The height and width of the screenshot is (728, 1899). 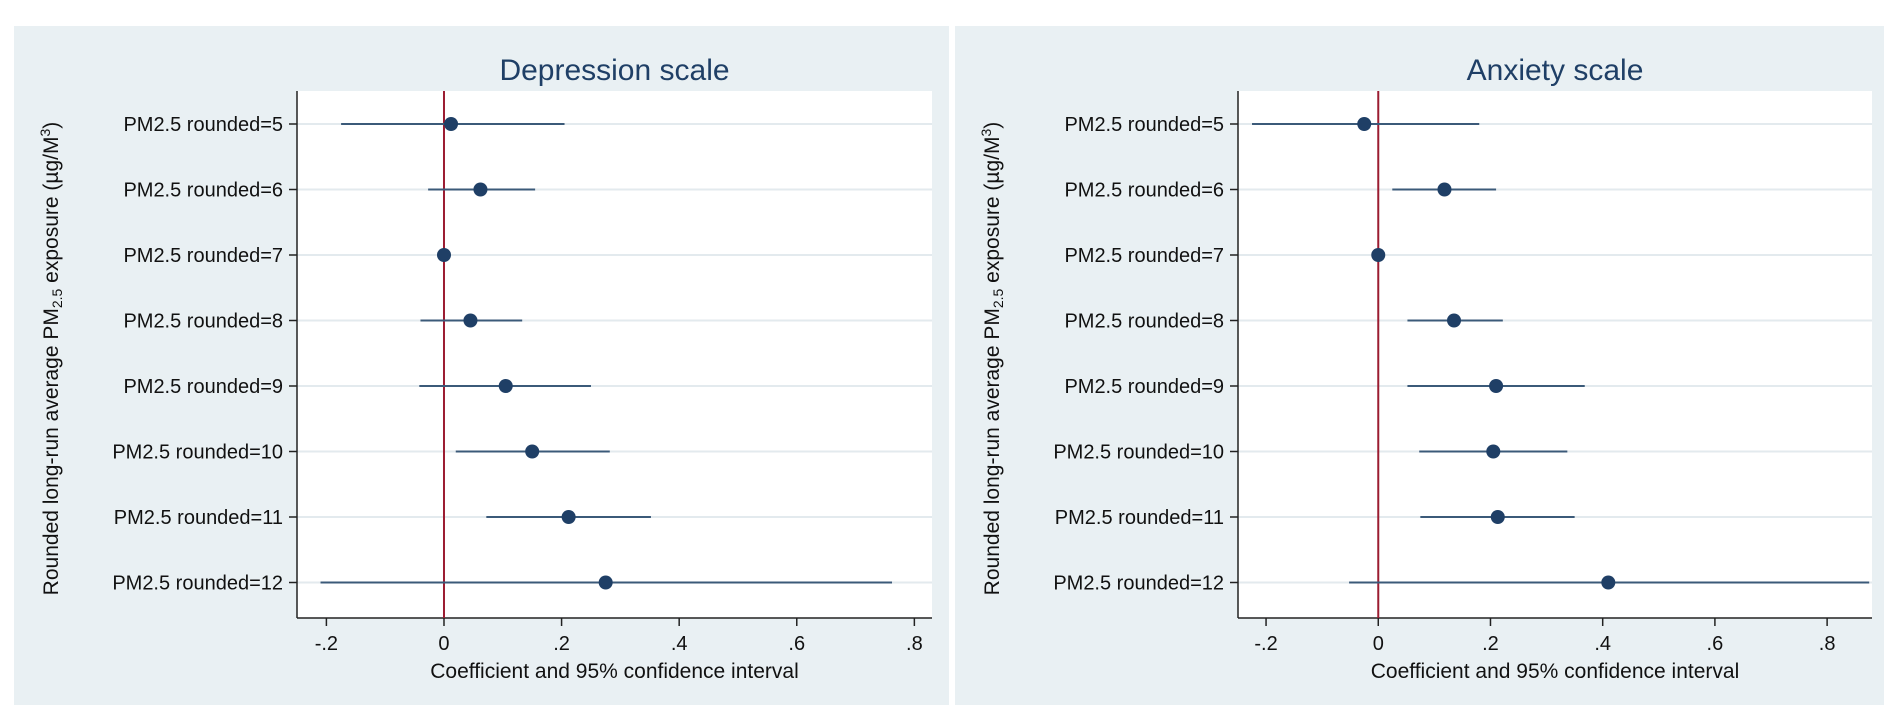 I want to click on chart-title: Depression scale, so click(x=614, y=70).